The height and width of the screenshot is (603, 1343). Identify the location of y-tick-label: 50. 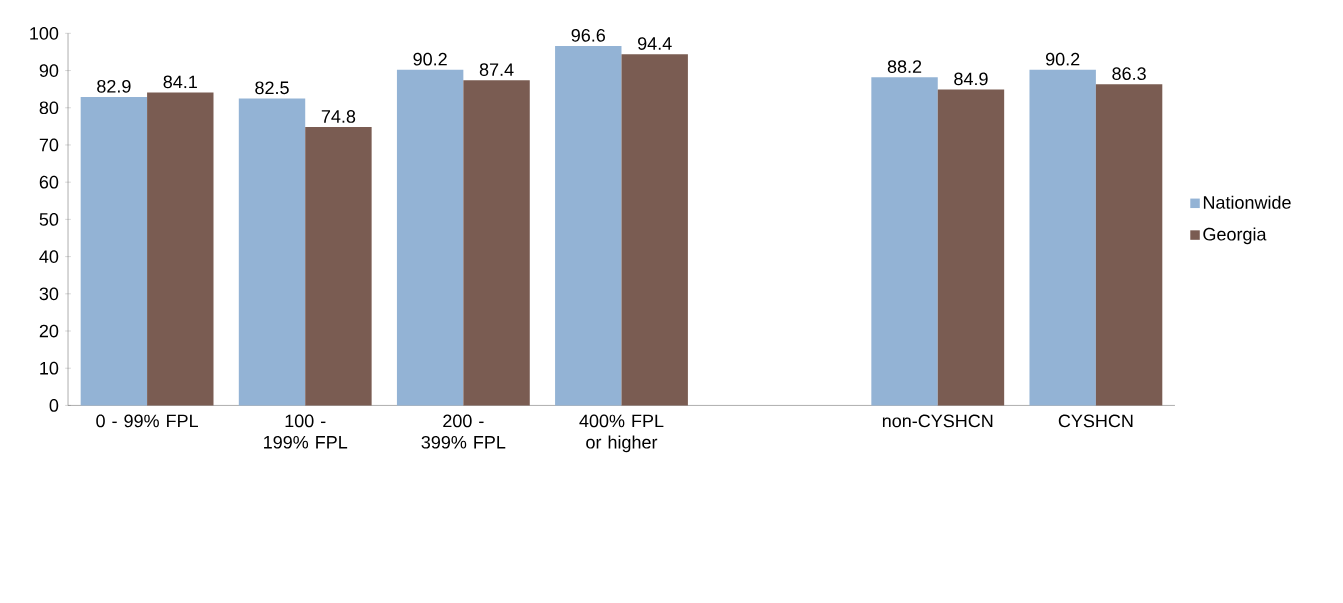
(49, 219).